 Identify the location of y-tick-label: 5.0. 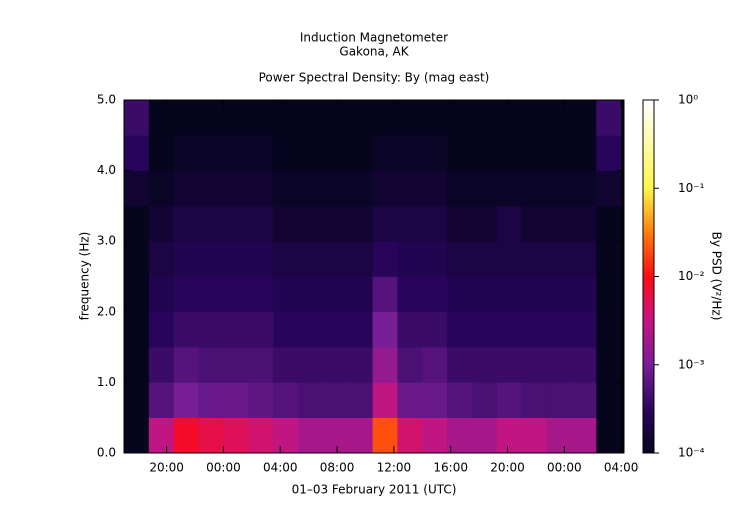
(106, 100).